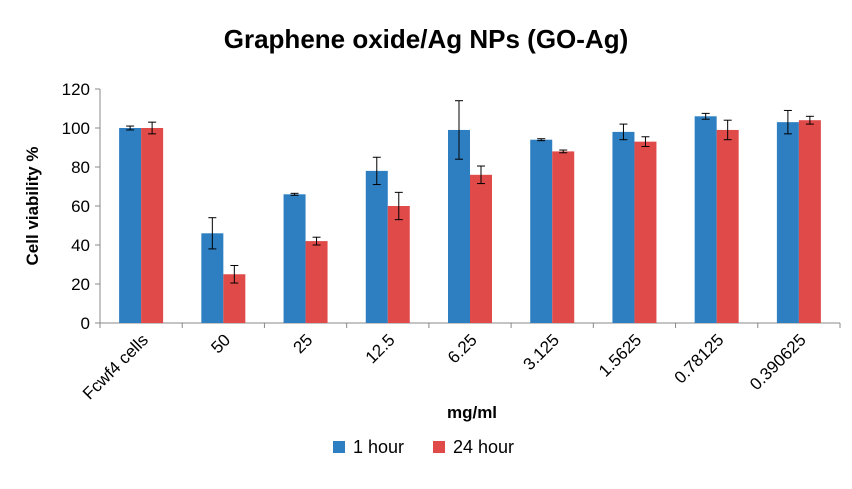  What do you see at coordinates (426, 39) in the screenshot?
I see `chart-title: Graphene oxide/Ag NPs (GO-Ag)` at bounding box center [426, 39].